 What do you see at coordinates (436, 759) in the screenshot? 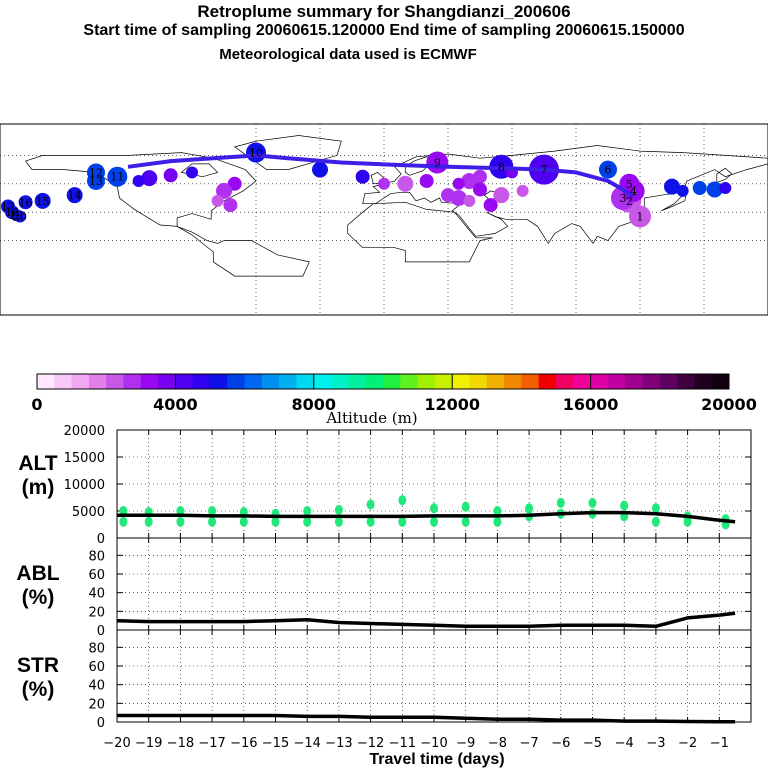
I see `x-axis-title: Travel time (days)` at bounding box center [436, 759].